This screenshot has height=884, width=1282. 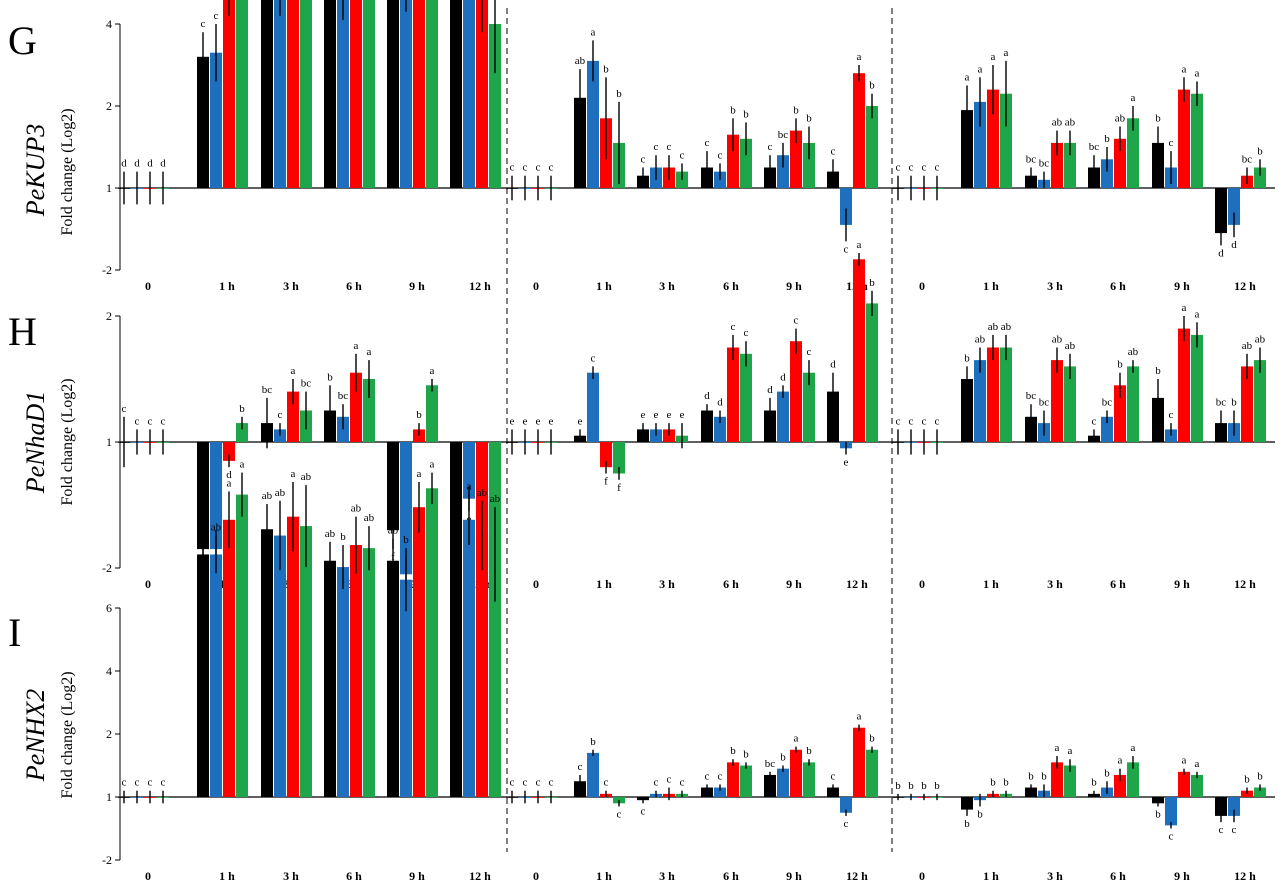 What do you see at coordinates (67, 441) in the screenshot?
I see `ylabel-h: Fold change (Log2)` at bounding box center [67, 441].